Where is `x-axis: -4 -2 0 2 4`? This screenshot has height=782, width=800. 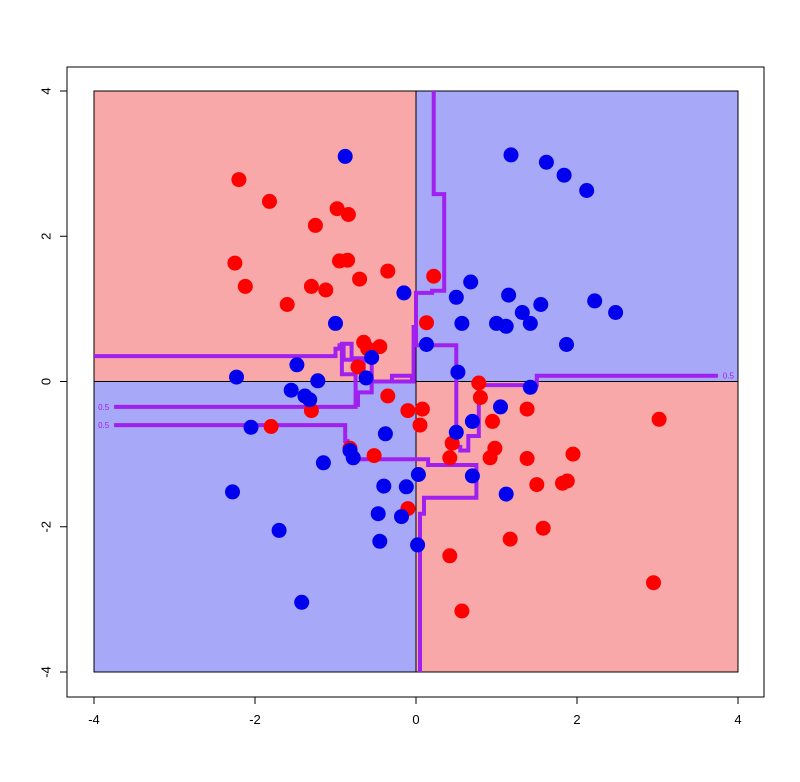
x-axis: -4 -2 0 2 4 is located at coordinates (415, 711).